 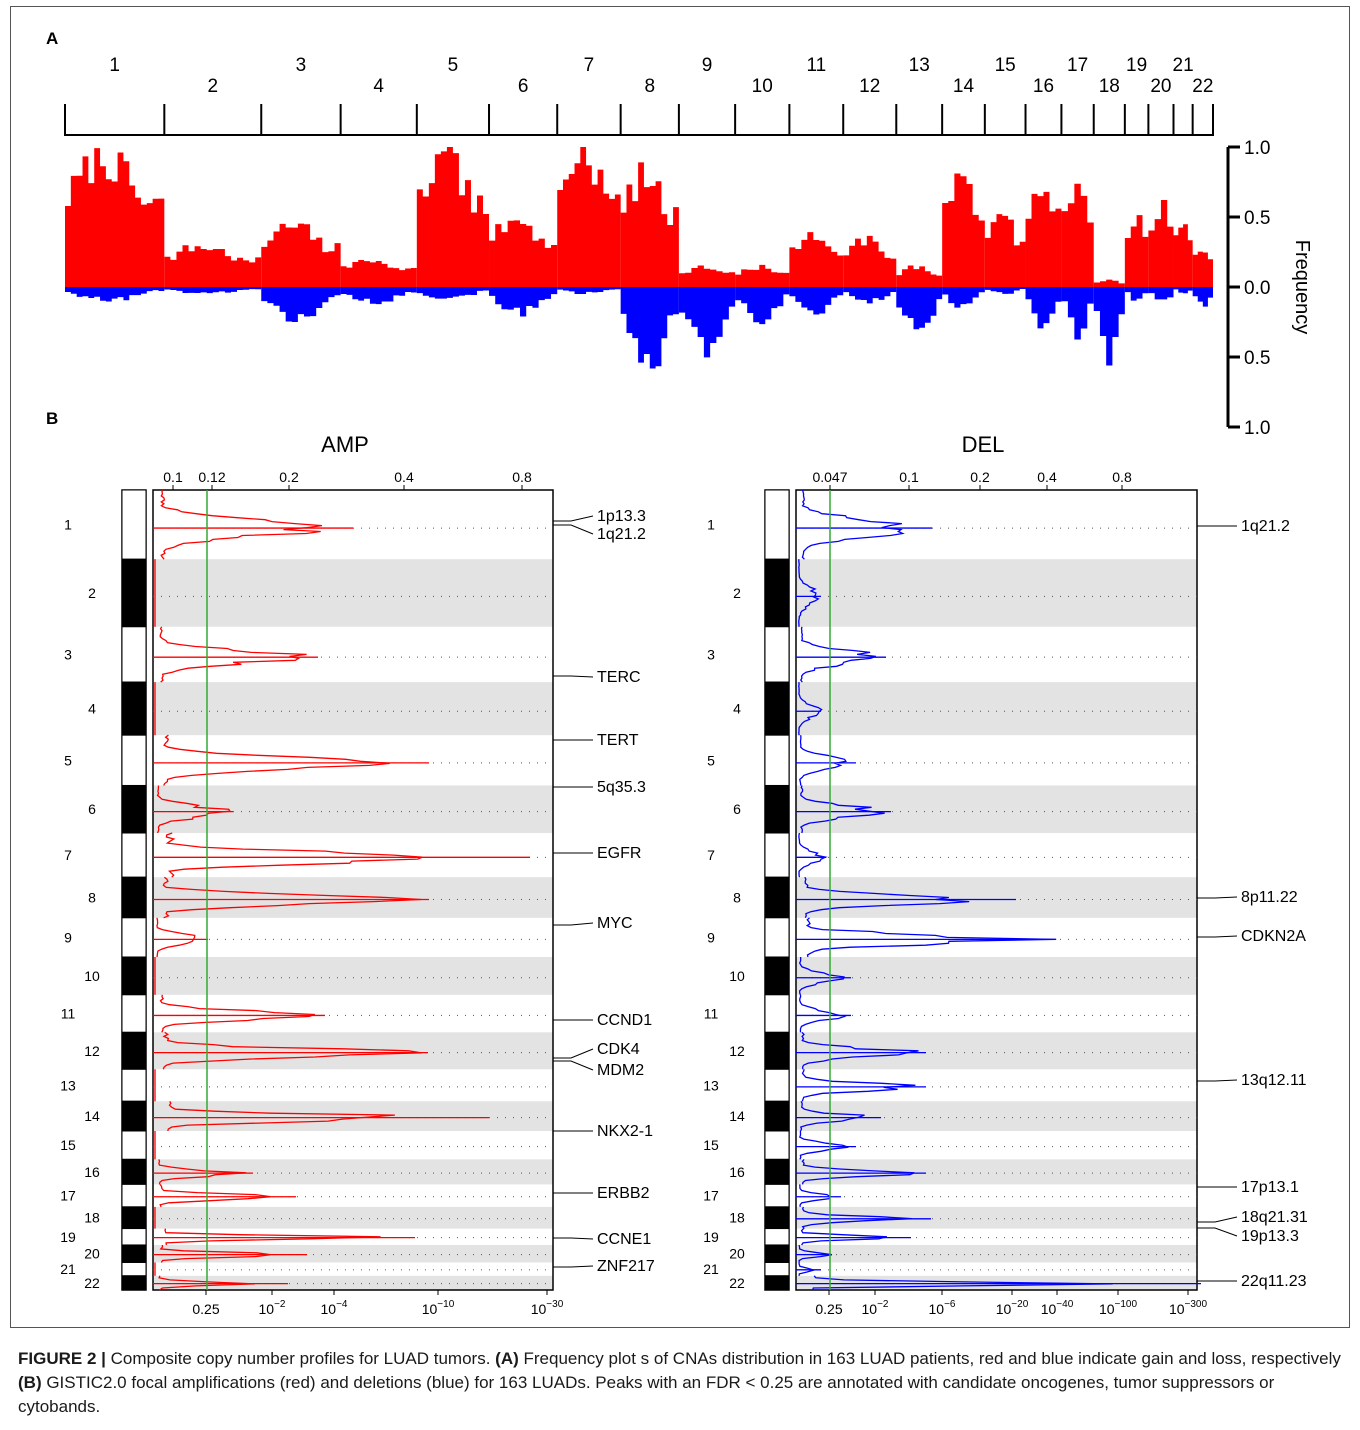 I want to click on loss-bar-chr6, so click(x=523, y=302).